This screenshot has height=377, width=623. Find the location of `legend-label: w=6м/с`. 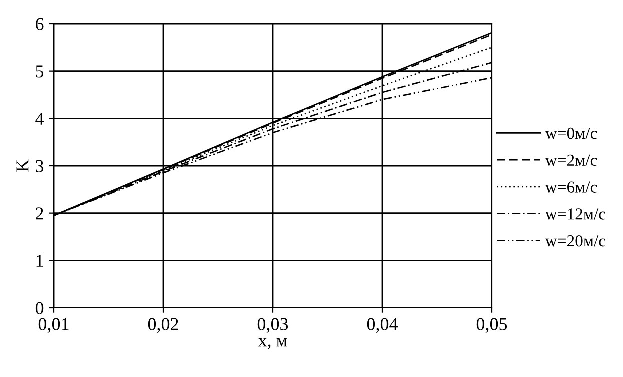

legend-label: w=6м/с is located at coordinates (571, 187).